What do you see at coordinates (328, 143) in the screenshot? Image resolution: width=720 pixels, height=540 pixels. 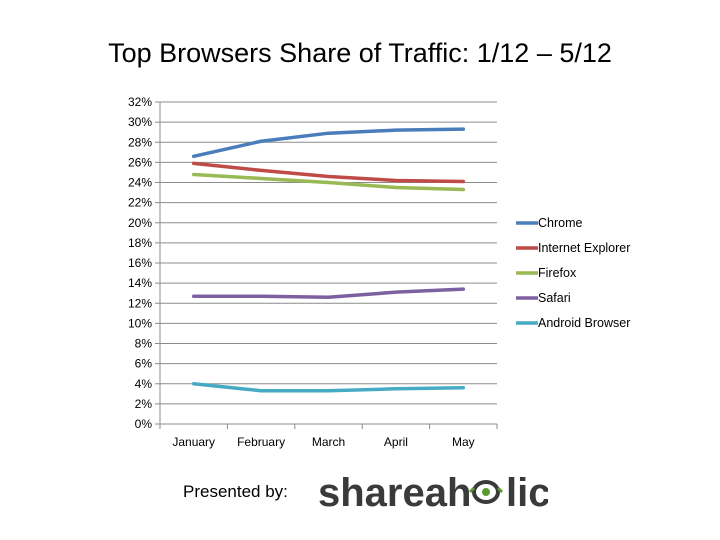 I see `series-line-chrome` at bounding box center [328, 143].